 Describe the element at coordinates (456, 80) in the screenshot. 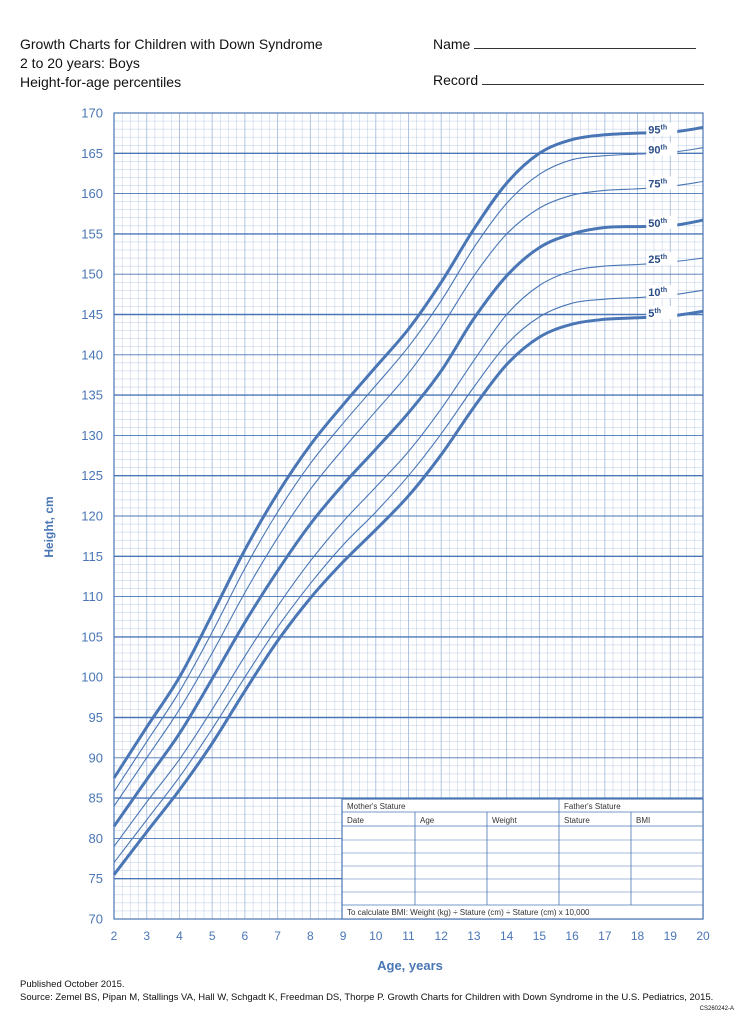

I see `record-label: Record` at that location.